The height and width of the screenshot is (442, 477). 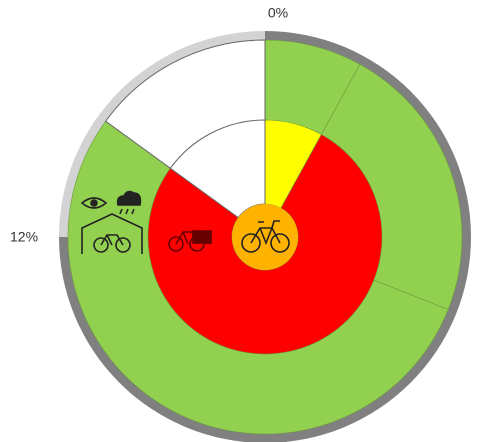 What do you see at coordinates (185, 222) in the screenshot?
I see `icons` at bounding box center [185, 222].